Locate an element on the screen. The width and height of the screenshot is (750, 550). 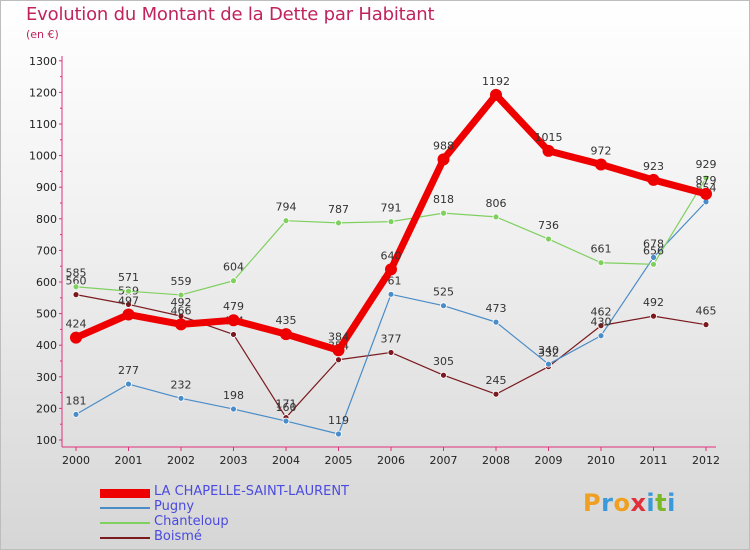
data-label: 430 is located at coordinates (601, 322).